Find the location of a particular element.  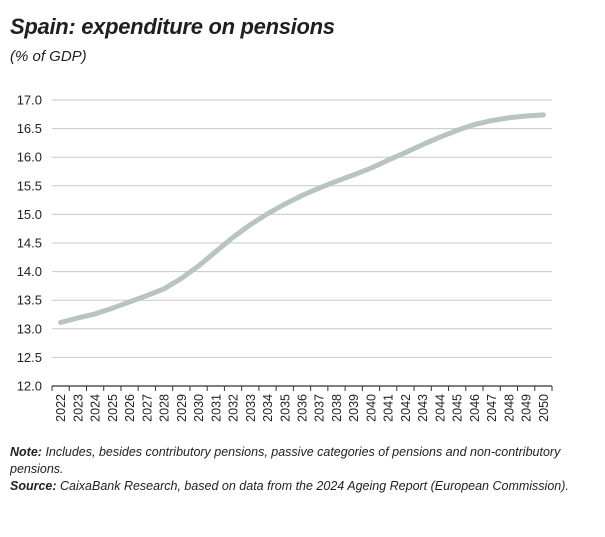

y-tick-label: 13.0 is located at coordinates (29, 328).